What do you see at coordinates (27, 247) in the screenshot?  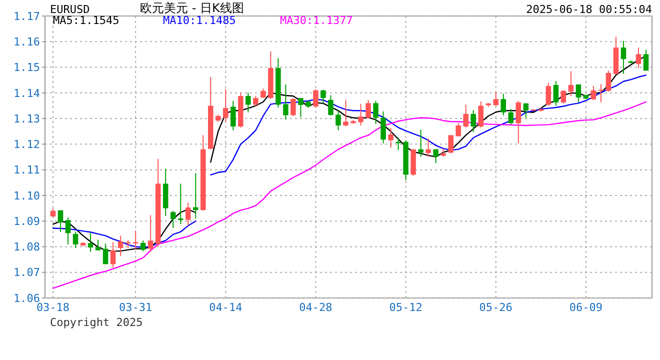 I see `y-tick-label: 1.08` at bounding box center [27, 247].